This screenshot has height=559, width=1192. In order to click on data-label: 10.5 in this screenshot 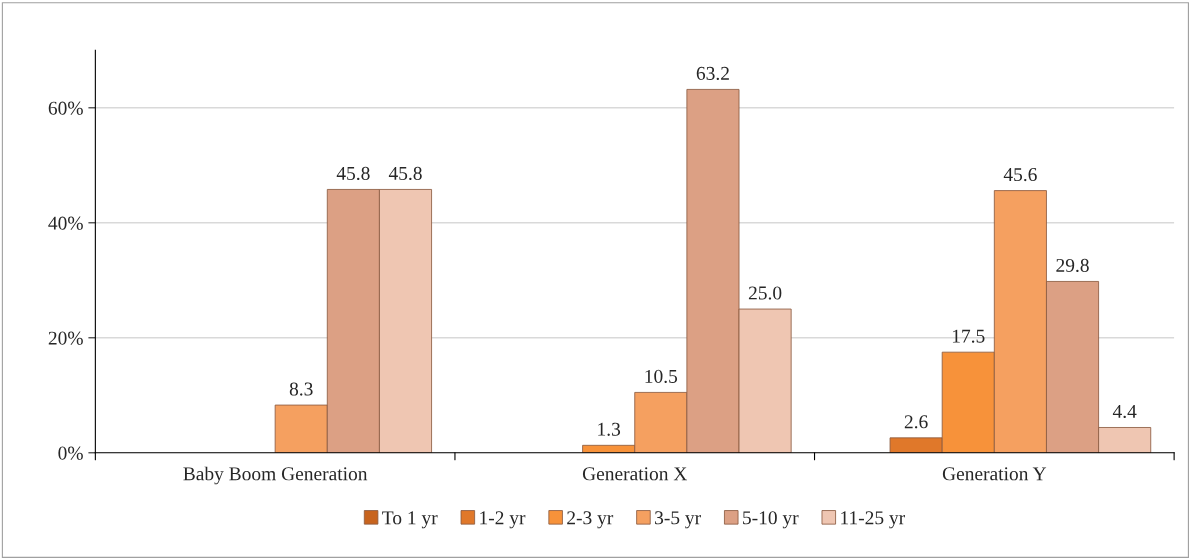, I will do `click(661, 376)`.